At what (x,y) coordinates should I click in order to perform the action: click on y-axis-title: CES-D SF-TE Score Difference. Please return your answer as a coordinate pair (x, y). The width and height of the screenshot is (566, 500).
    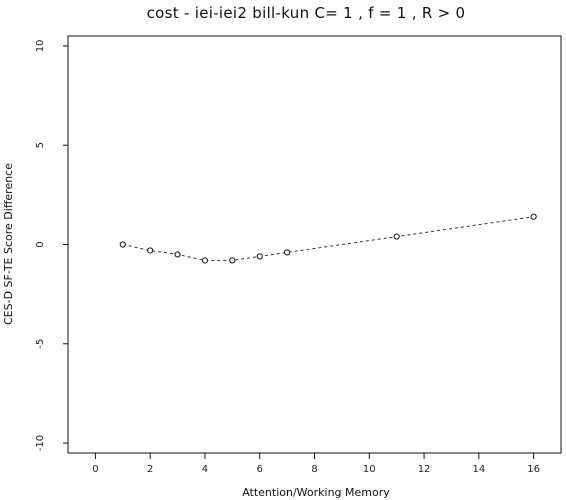
    Looking at the image, I should click on (8, 244).